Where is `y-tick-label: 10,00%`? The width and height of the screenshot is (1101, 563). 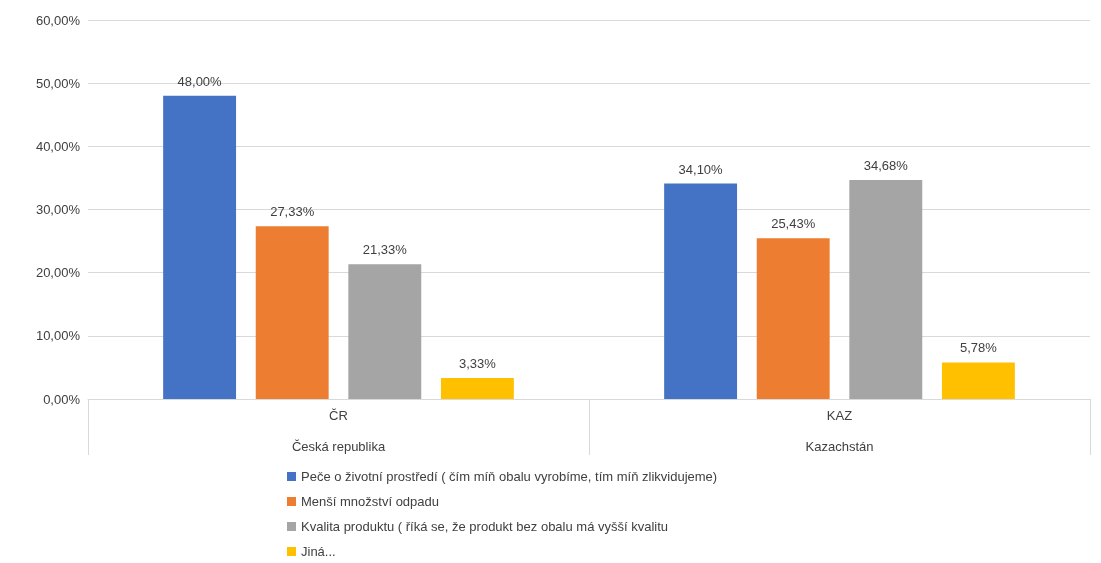 y-tick-label: 10,00% is located at coordinates (58, 336).